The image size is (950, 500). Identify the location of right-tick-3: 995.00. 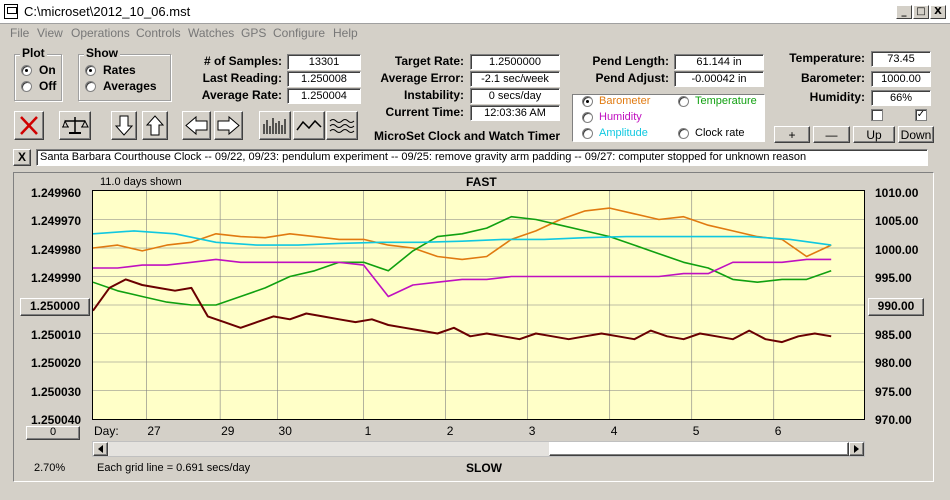
(893, 278).